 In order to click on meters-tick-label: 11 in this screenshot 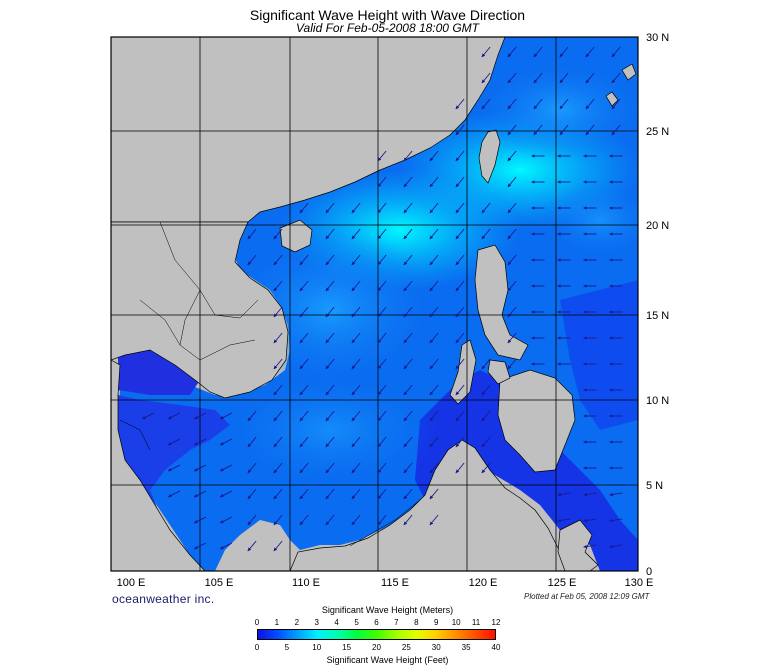, I will do `click(476, 622)`.